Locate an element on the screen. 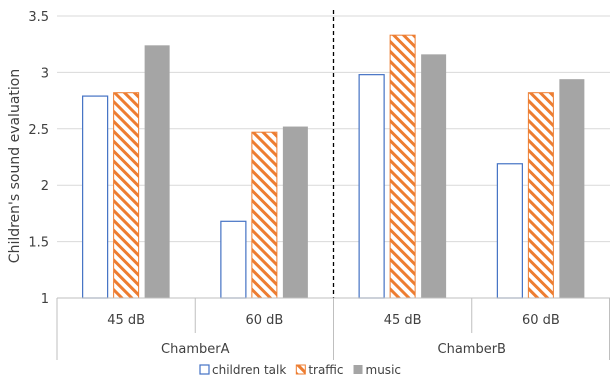  legend: children talk traffic music is located at coordinates (300, 370).